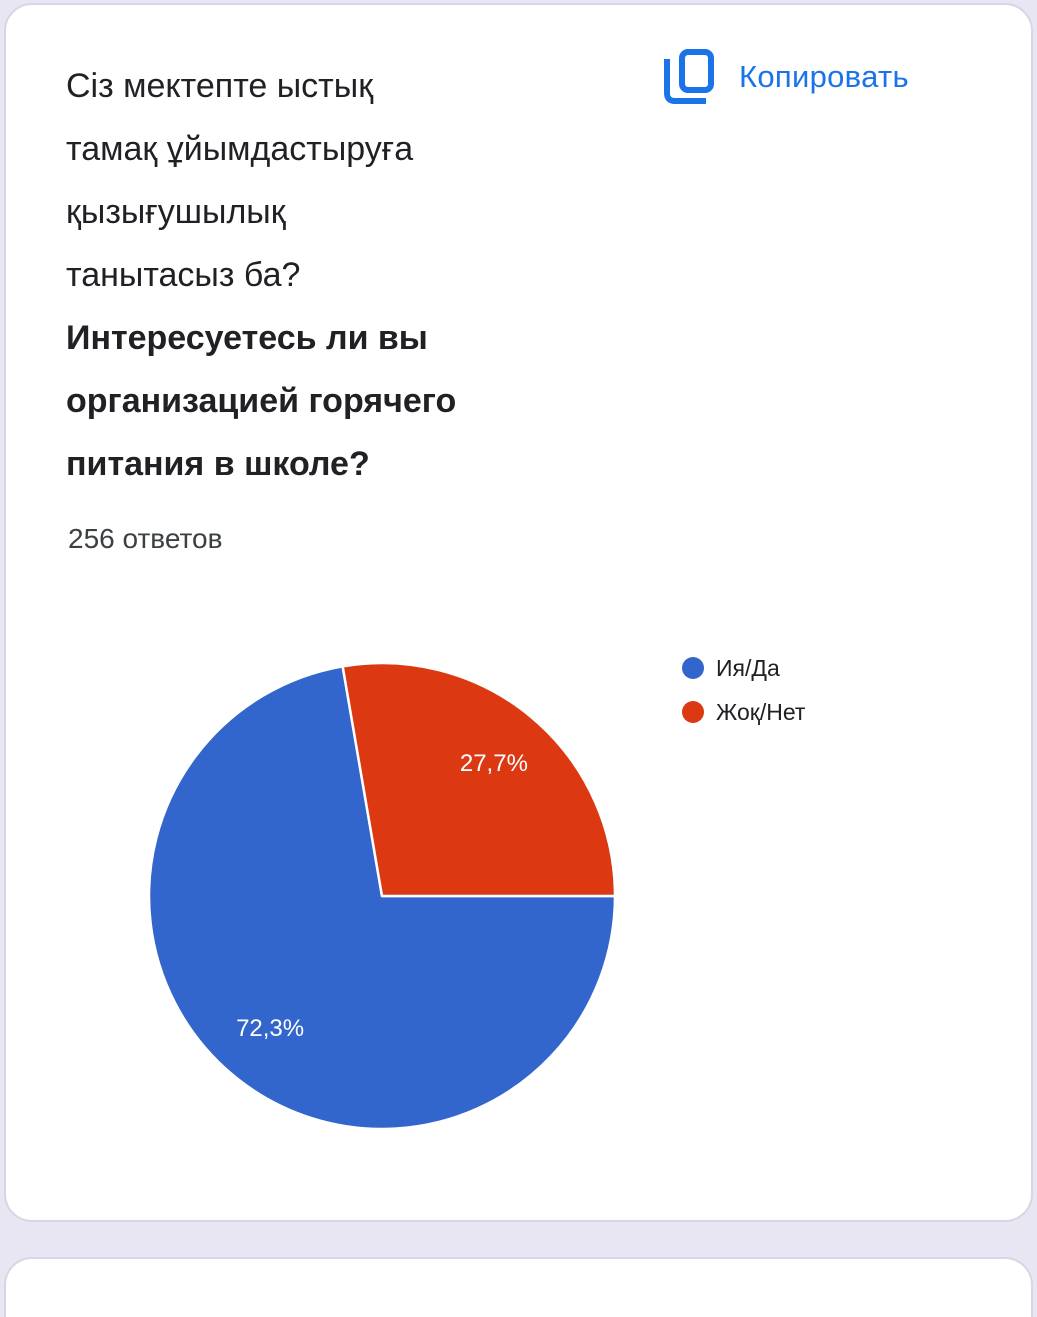 This screenshot has height=1317, width=1037. I want to click on chart-legend: Ия/Да Жоқ/Нет, so click(743, 690).